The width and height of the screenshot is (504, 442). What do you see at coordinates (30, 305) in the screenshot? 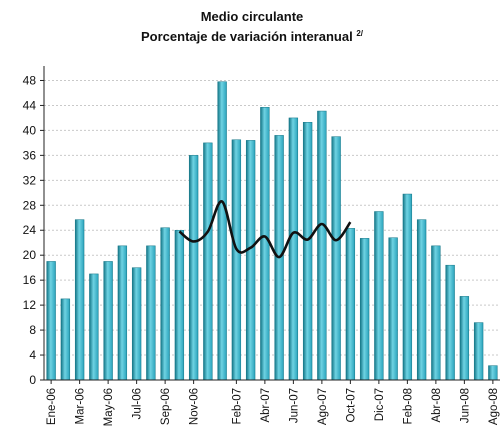
I see `y-tick-label-12: 12` at bounding box center [30, 305].